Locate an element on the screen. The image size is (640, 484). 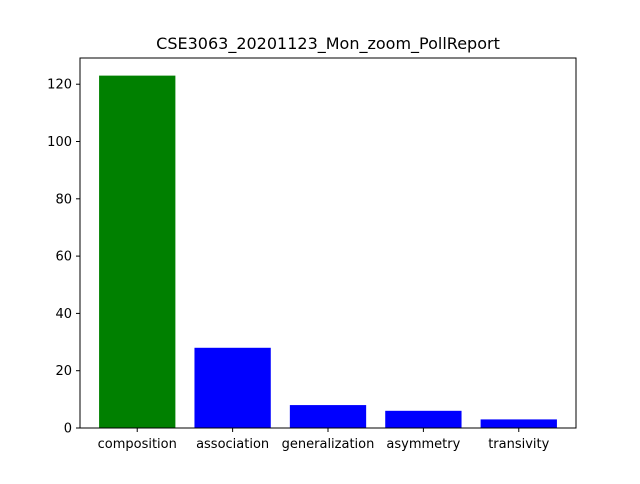
bar-generalization is located at coordinates (328, 416).